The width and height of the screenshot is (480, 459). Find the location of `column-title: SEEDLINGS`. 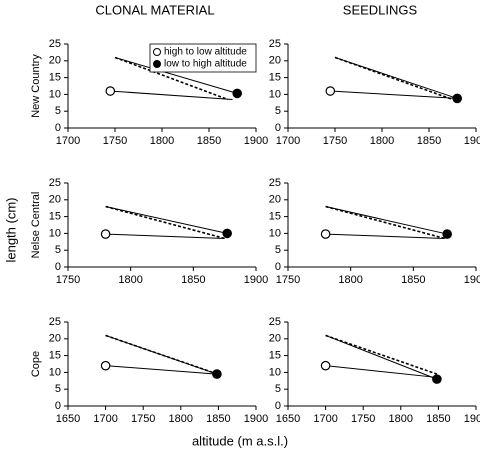

column-title: SEEDLINGS is located at coordinates (380, 9).